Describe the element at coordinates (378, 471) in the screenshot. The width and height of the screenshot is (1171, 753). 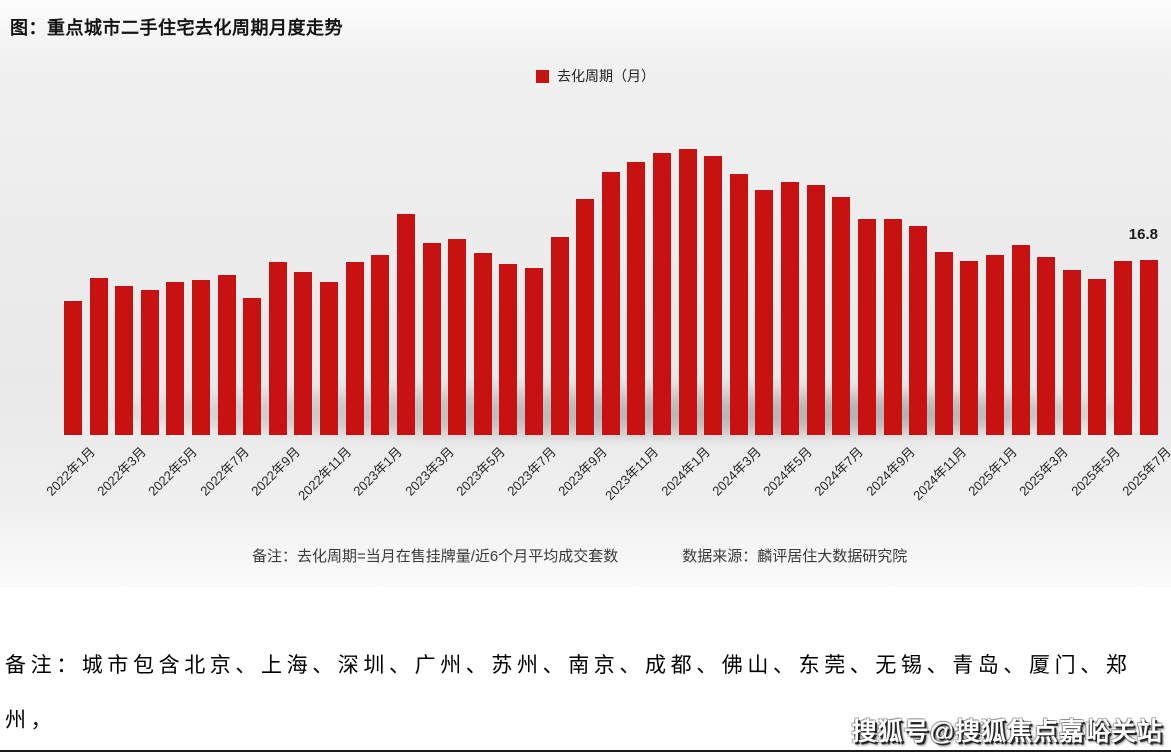
I see `x-tick-label: 2023年1月` at that location.